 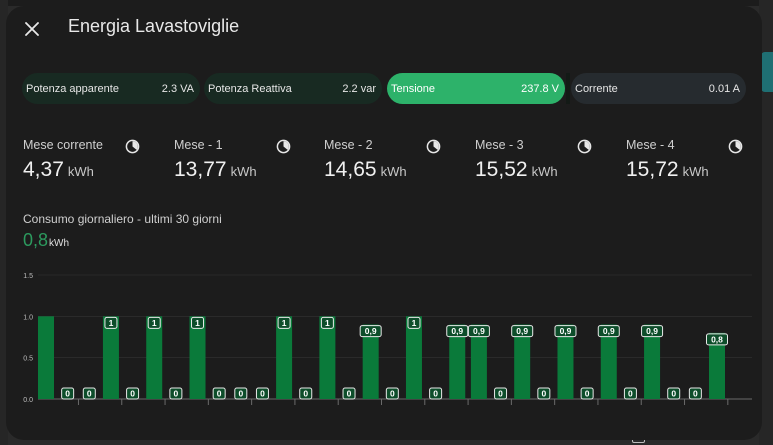 I want to click on background-app-left, so click(x=4, y=222).